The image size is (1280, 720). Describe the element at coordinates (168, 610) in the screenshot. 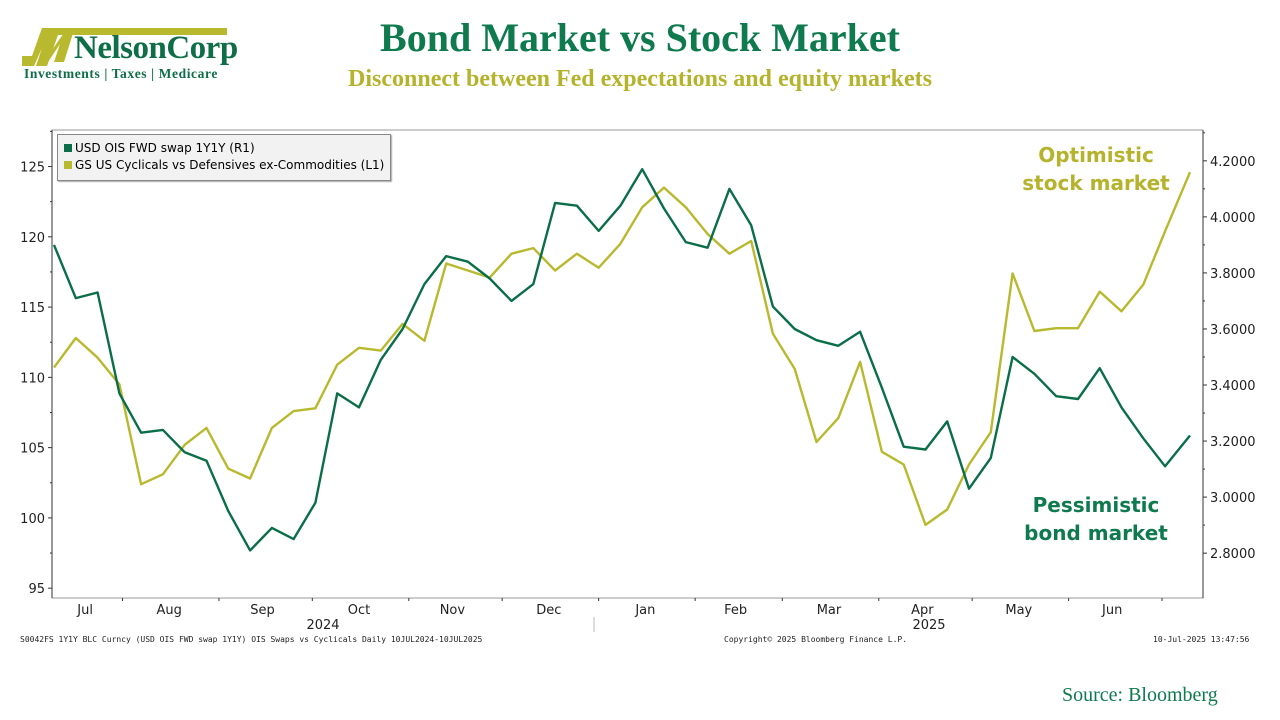

I see `month-label: Aug` at that location.